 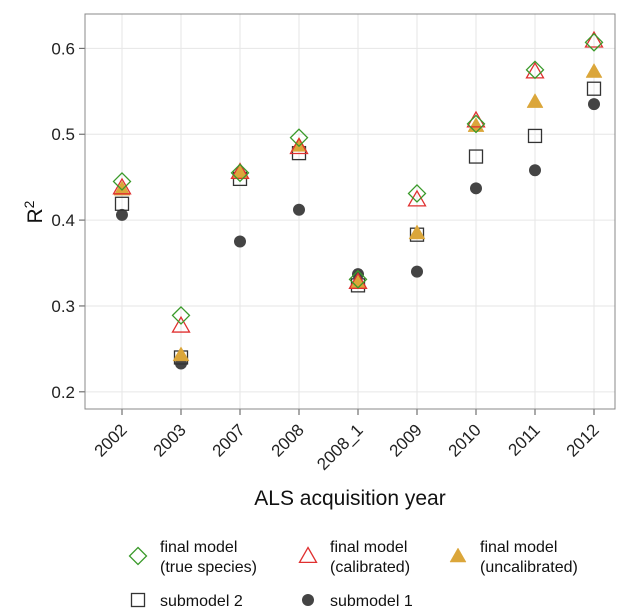 I want to click on legend-item-uncalibrated: final model (uncalibrated), so click(x=513, y=557).